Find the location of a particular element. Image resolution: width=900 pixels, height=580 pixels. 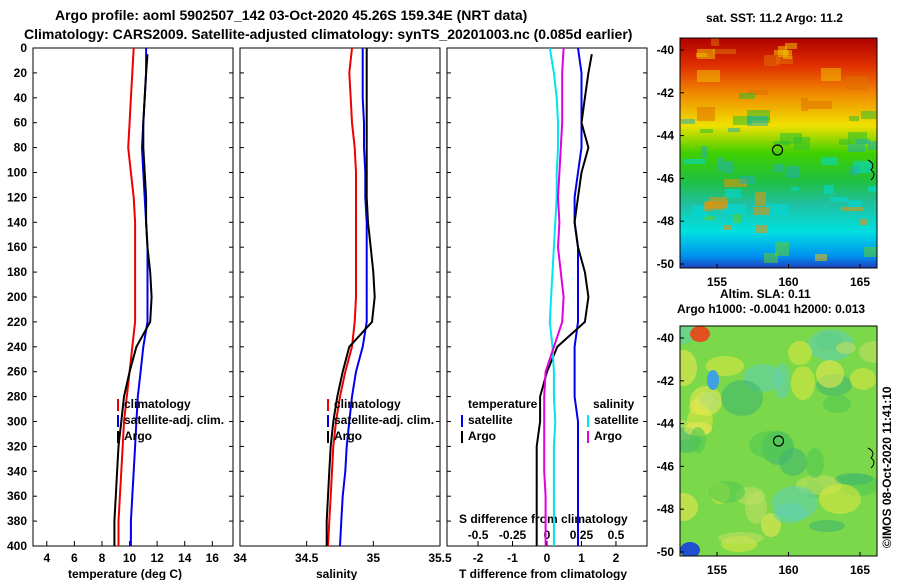

salinity-series-satellite-adj-clim- is located at coordinates (353, 297).